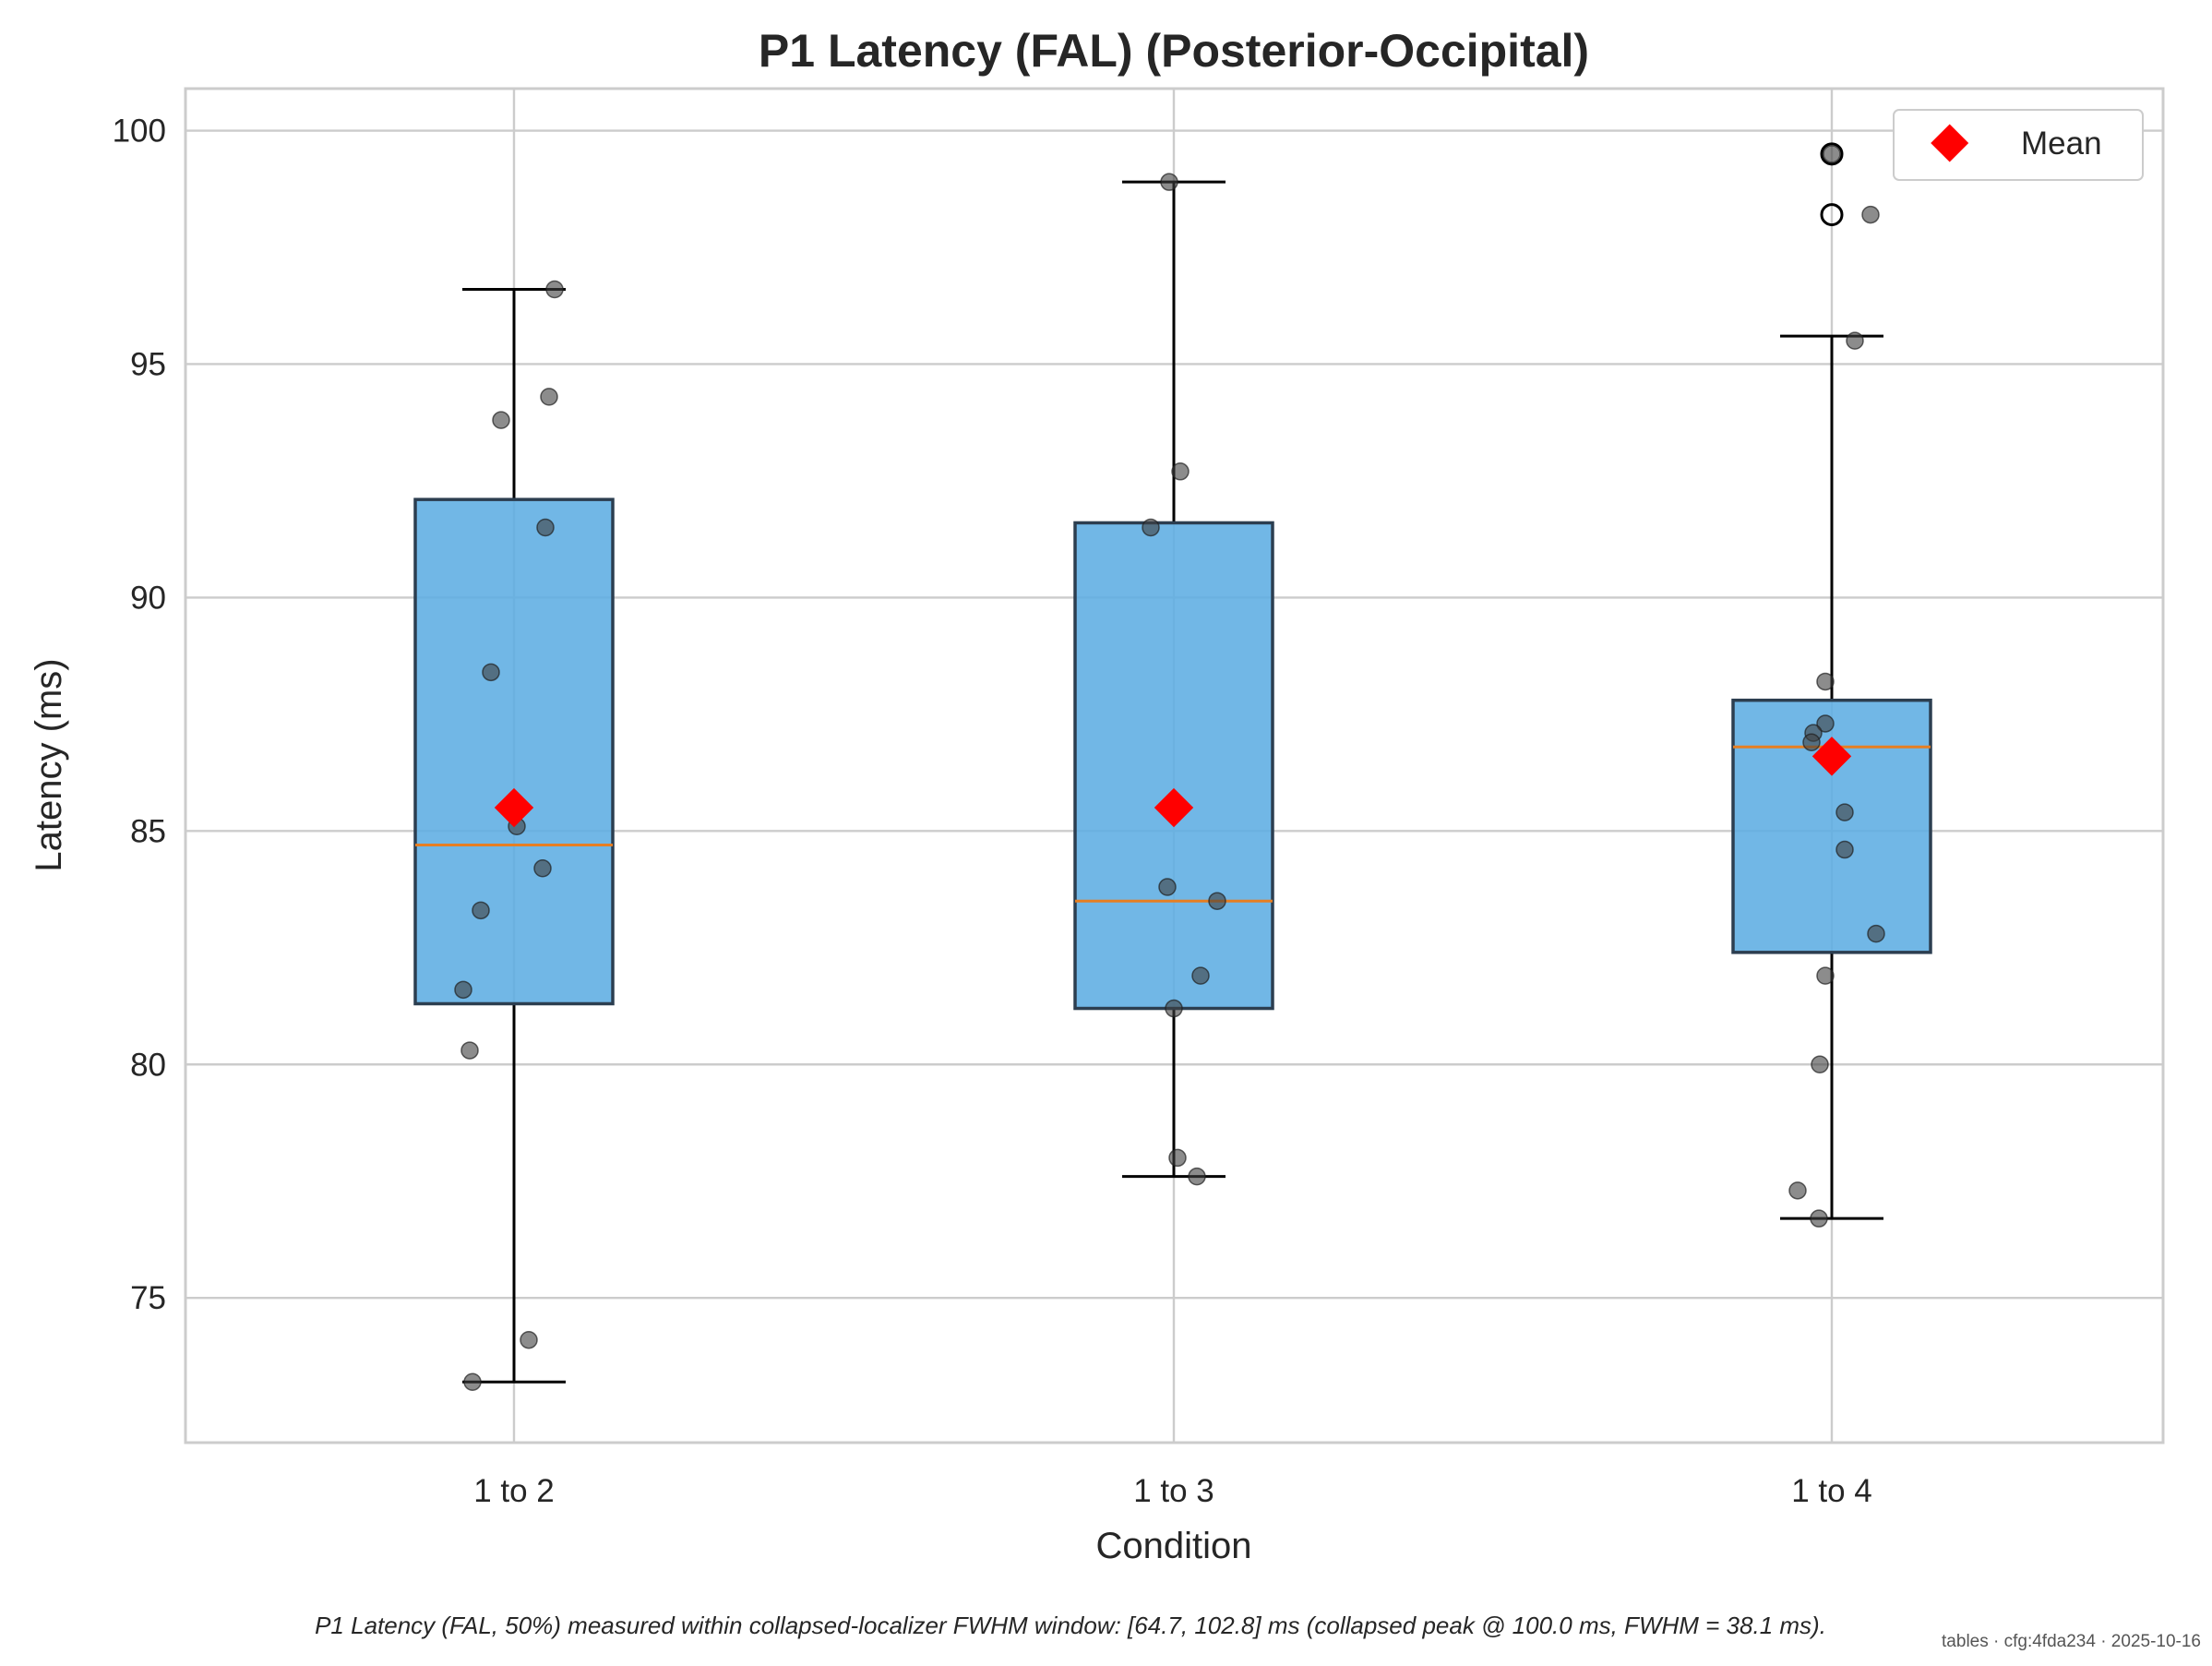 Image resolution: width=2212 pixels, height=1666 pixels. Describe the element at coordinates (148, 831) in the screenshot. I see `y-tick-label: 85` at that location.